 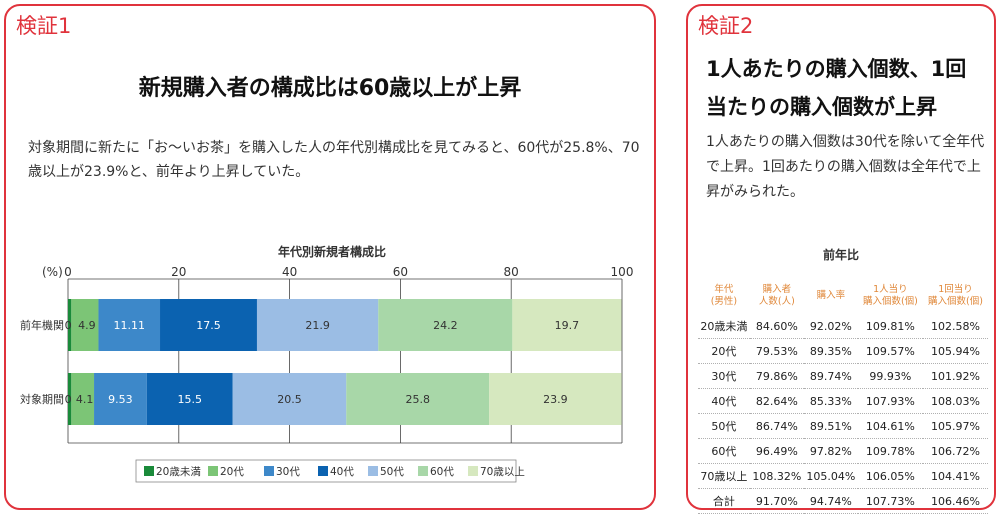 What do you see at coordinates (955, 376) in the screenshot?
I see `table-cell: 101.92%` at bounding box center [955, 376].